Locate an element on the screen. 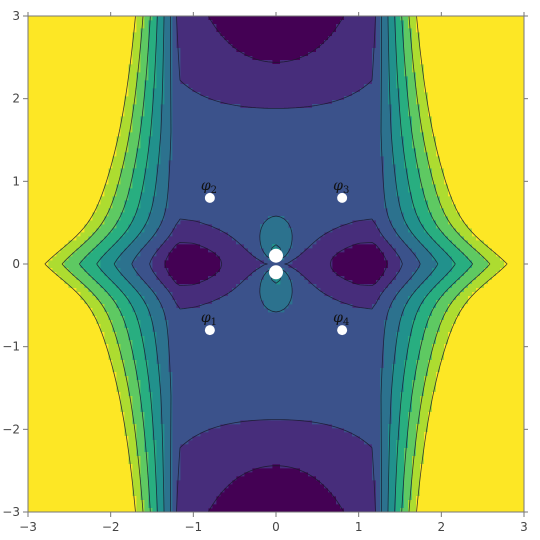 Image resolution: width=540 pixels, height=540 pixels. x-tick-label-3: 0 is located at coordinates (276, 527).